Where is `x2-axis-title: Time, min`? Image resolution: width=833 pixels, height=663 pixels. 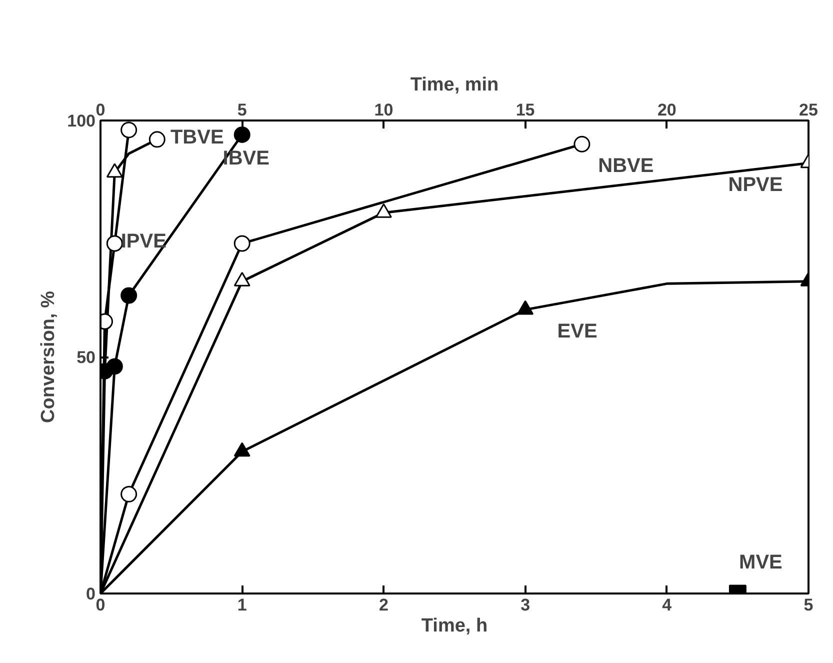 x2-axis-title: Time, min is located at coordinates (454, 85).